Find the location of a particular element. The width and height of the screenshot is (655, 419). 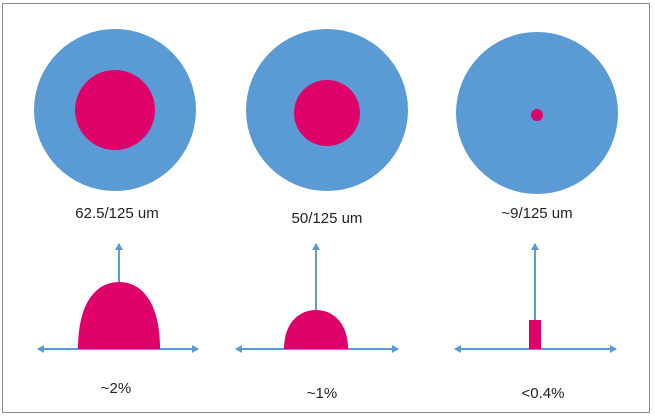

fiber-label: 62.5/125 um is located at coordinates (116, 213).